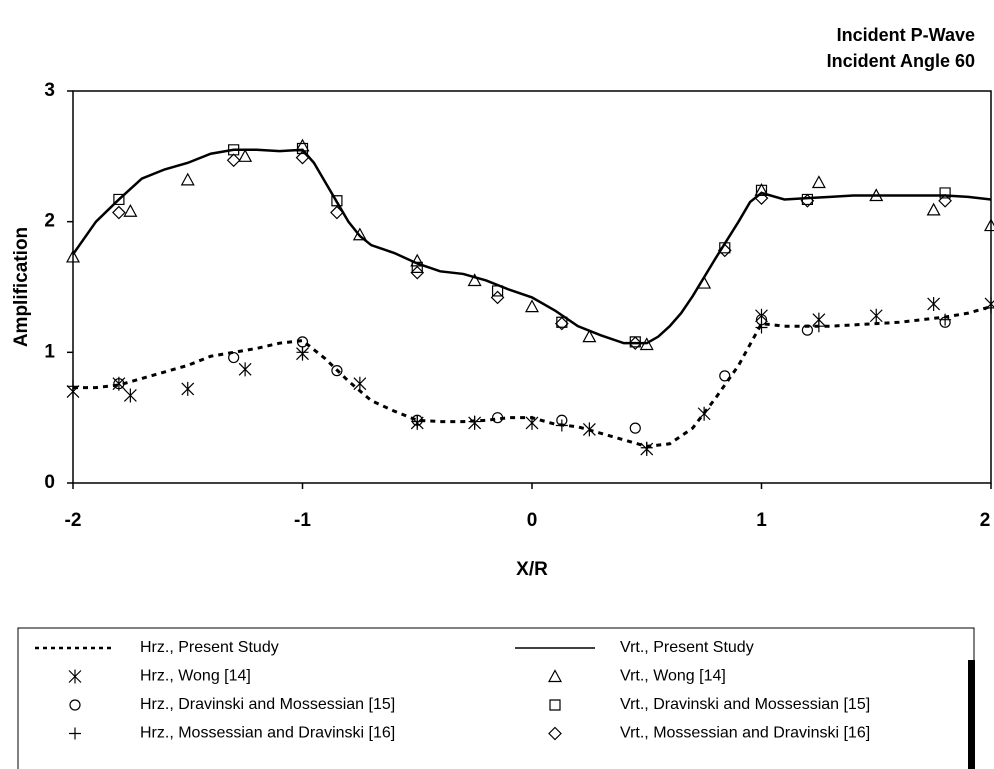 The height and width of the screenshot is (769, 994). Describe the element at coordinates (302, 520) in the screenshot. I see `x-tick-label: -1` at that location.